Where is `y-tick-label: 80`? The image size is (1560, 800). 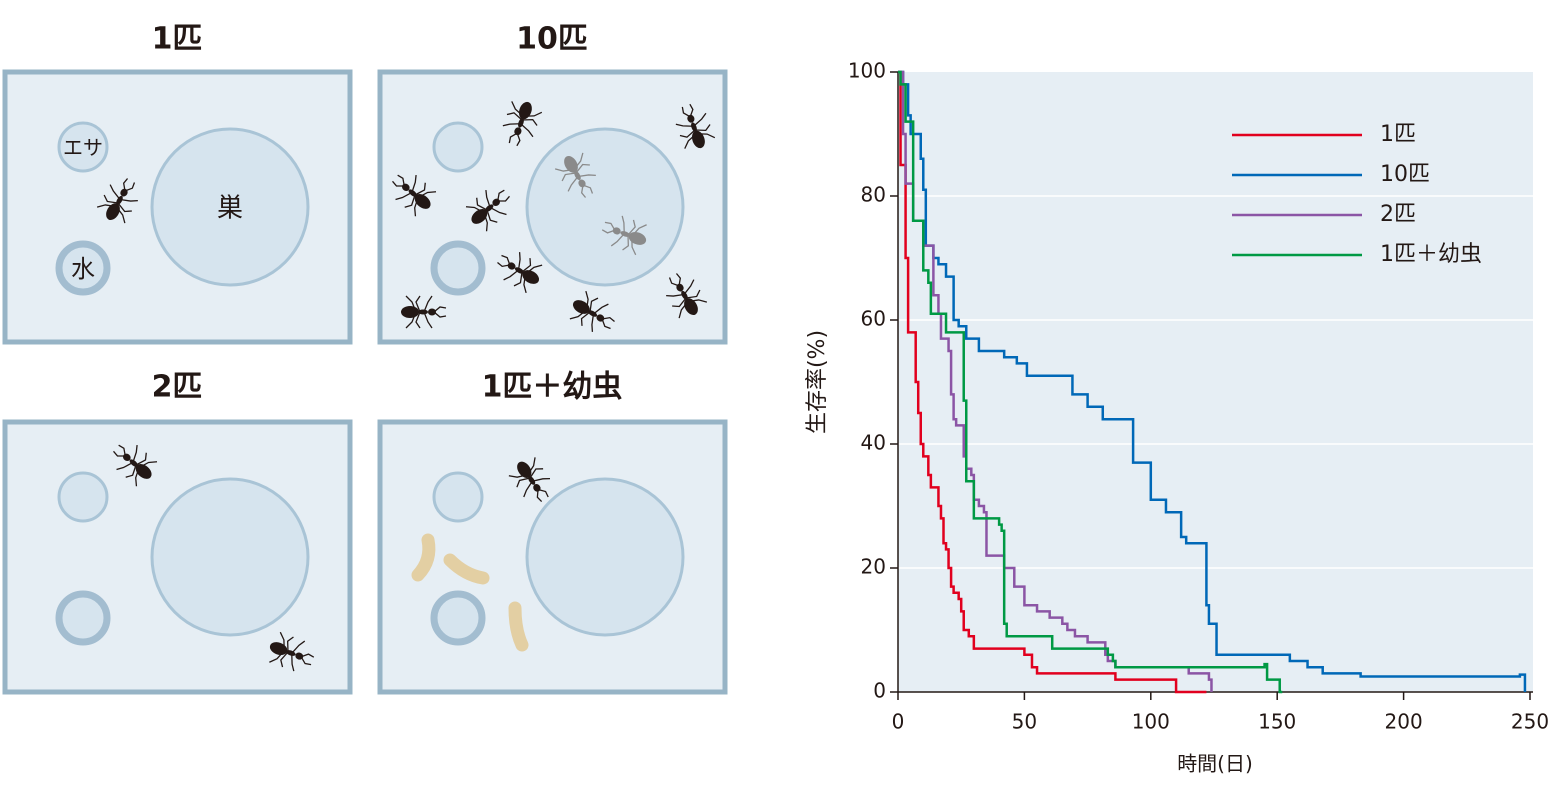 y-tick-label: 80 is located at coordinates (873, 195).